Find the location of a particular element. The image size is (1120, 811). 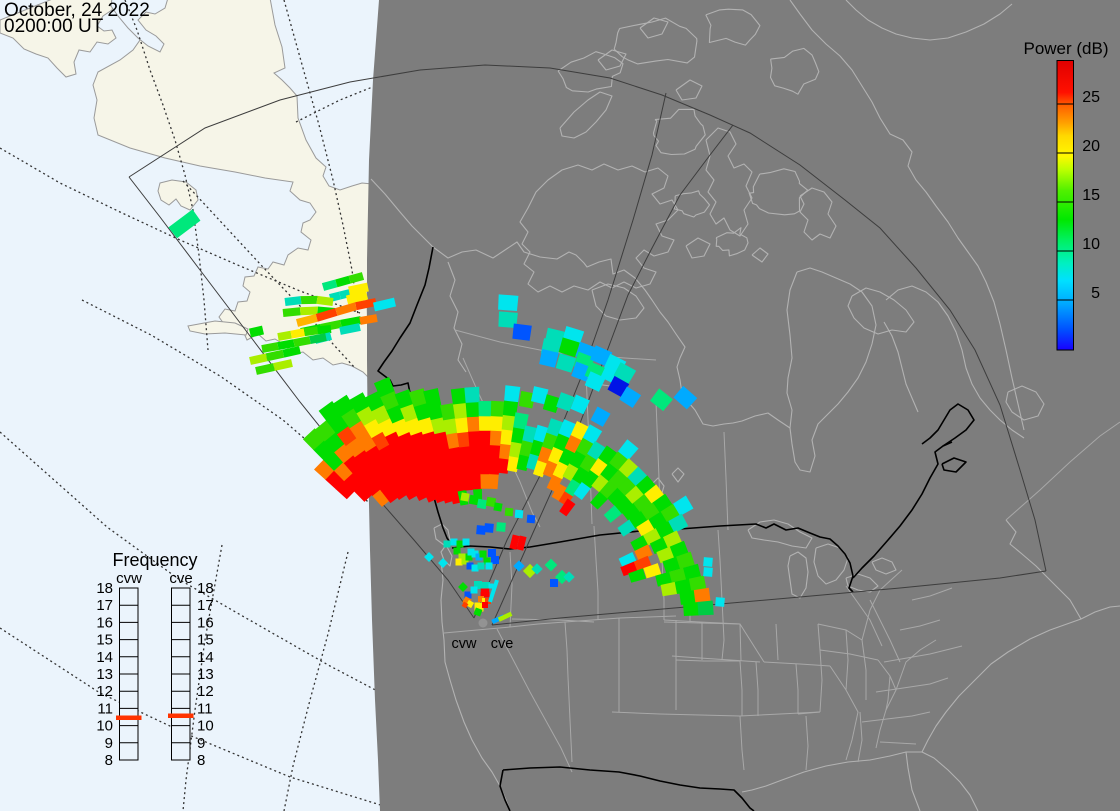

svg-text: Power (dB) is located at coordinates (1065, 48).